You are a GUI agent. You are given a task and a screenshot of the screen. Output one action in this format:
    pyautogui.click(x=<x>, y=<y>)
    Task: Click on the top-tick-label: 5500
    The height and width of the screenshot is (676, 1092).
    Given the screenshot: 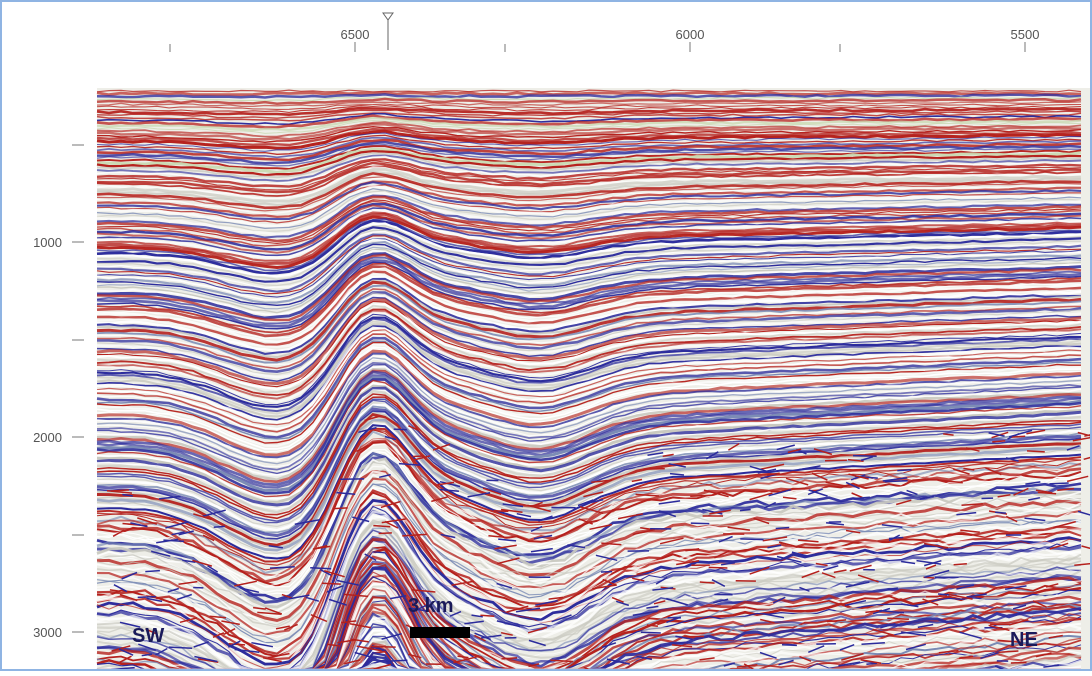 What is the action you would take?
    pyautogui.click(x=1025, y=34)
    